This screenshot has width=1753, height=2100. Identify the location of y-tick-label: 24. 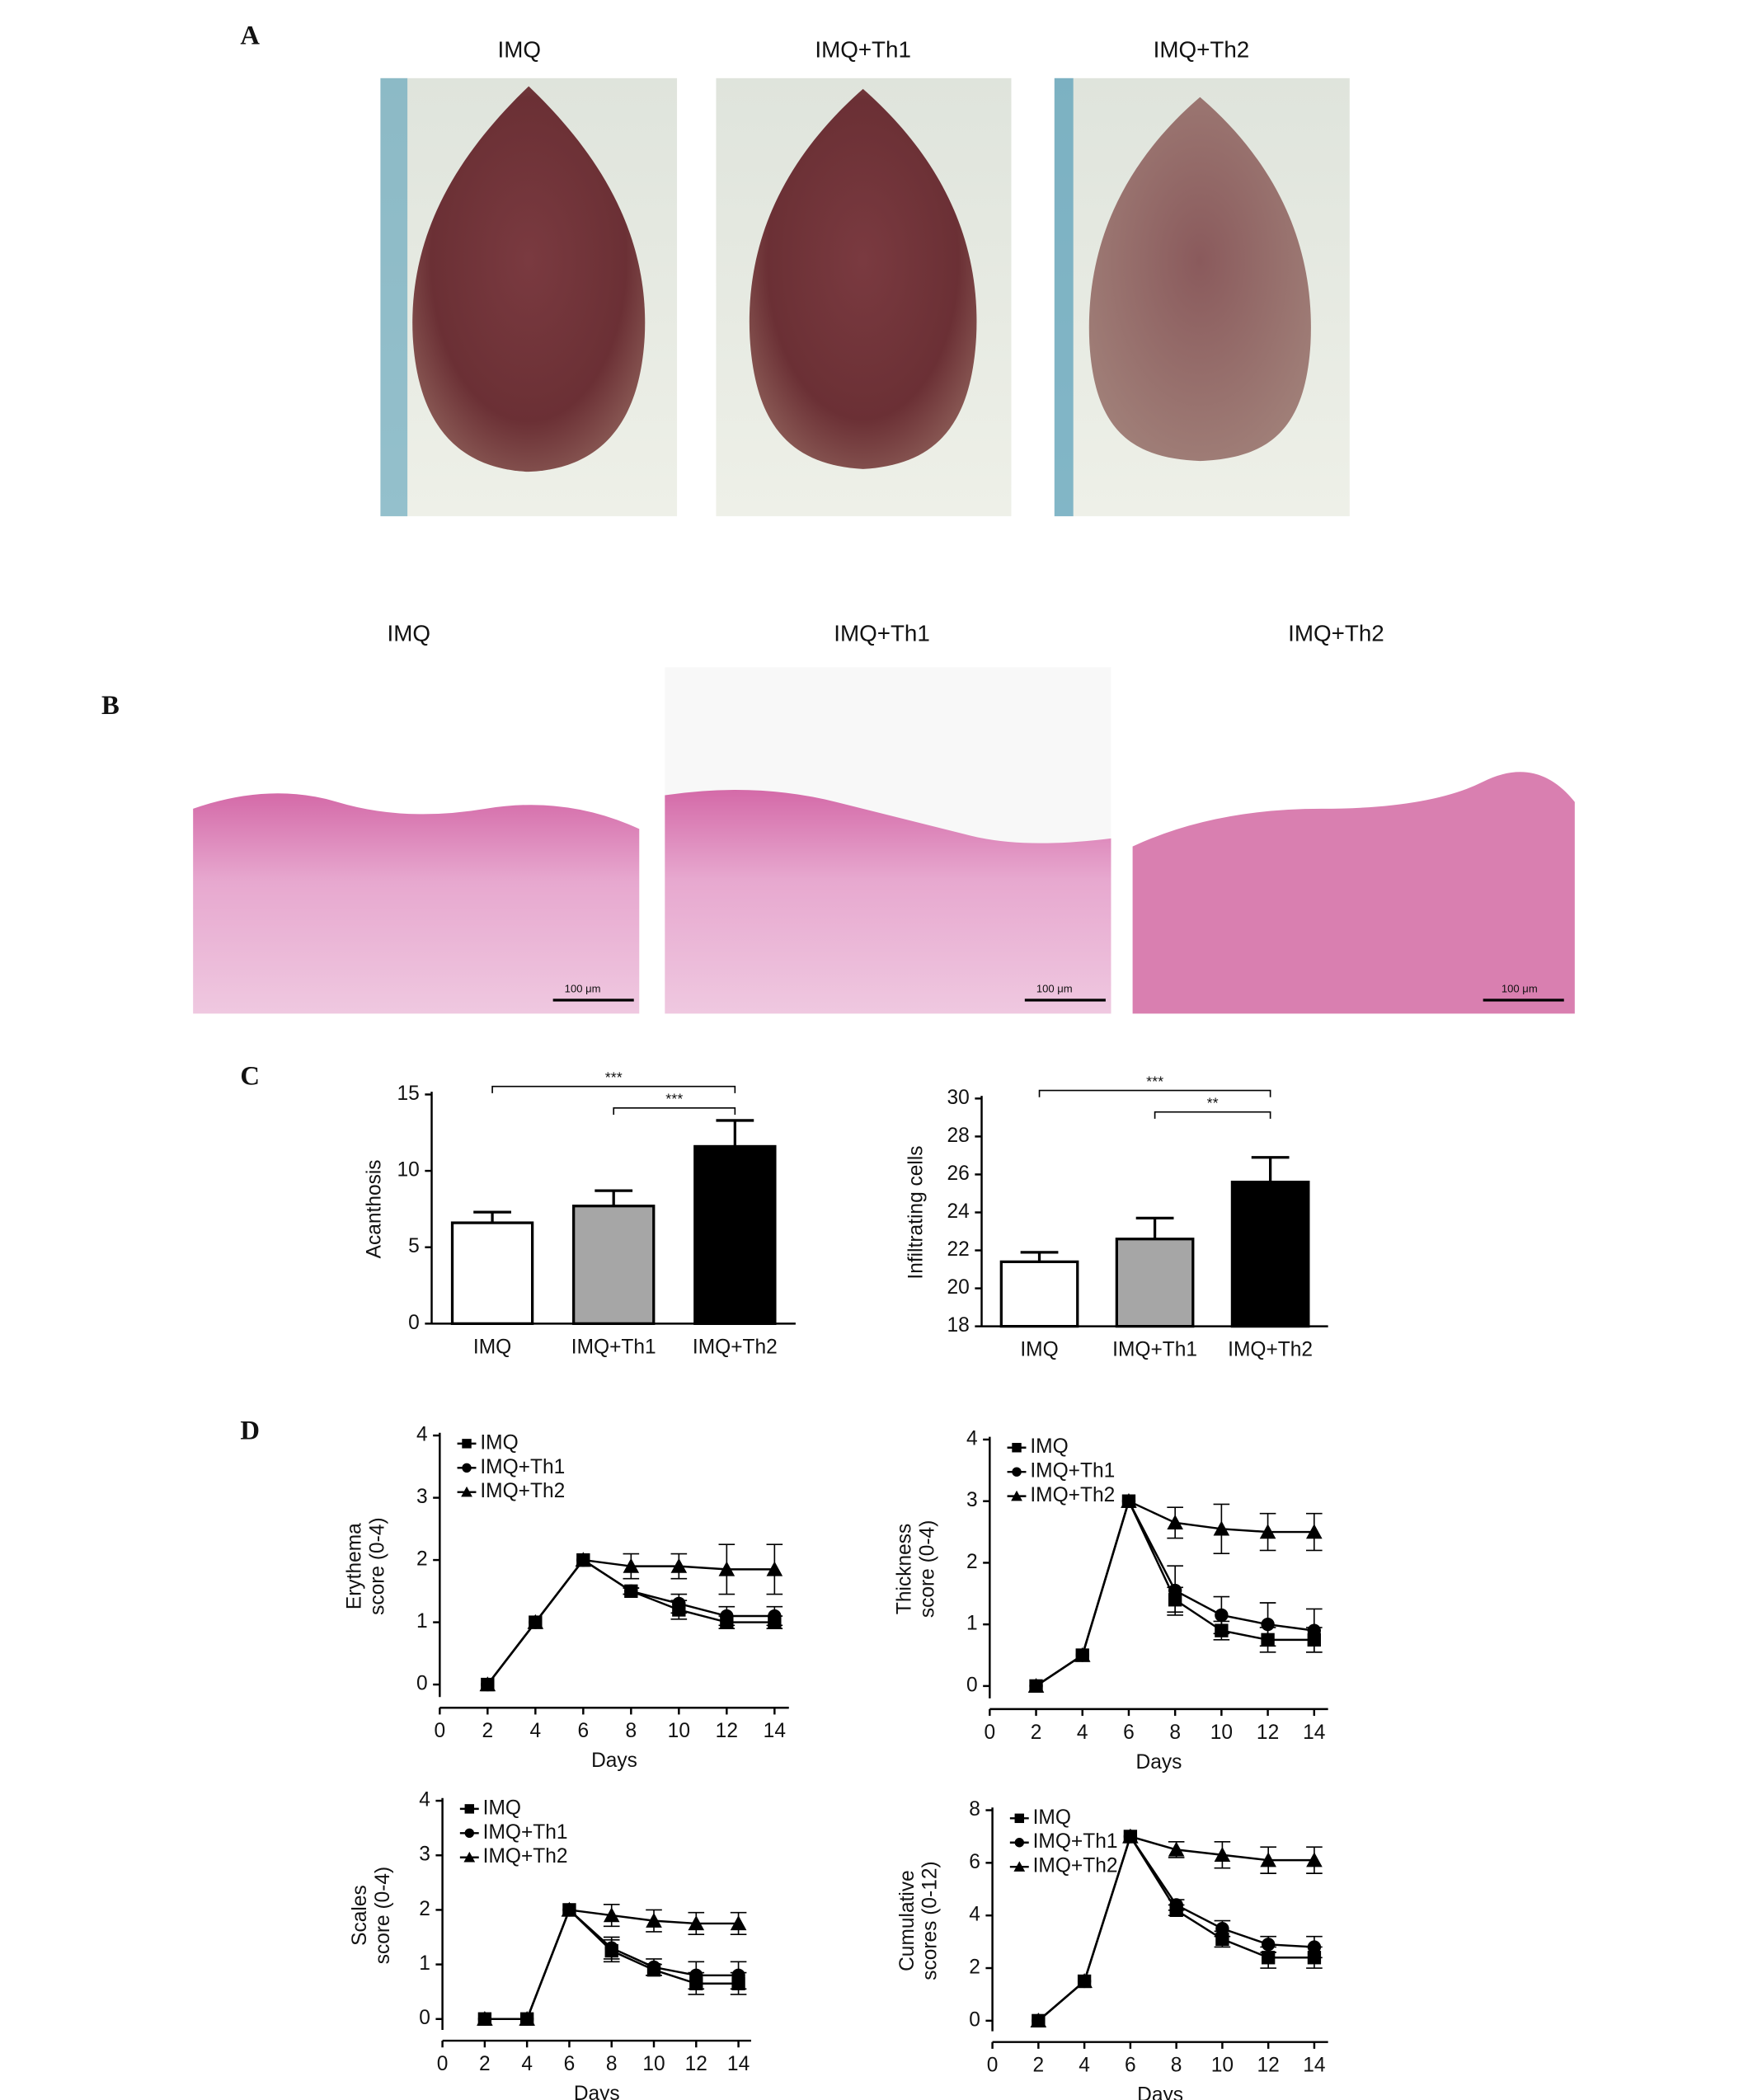
(958, 1211).